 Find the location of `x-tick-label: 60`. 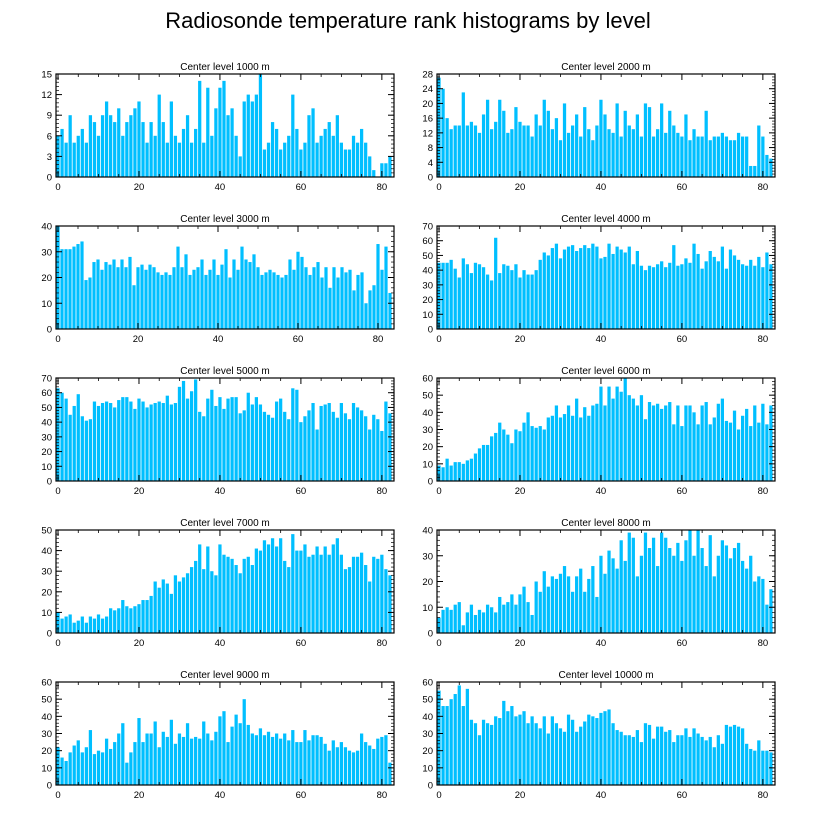

x-tick-label: 60 is located at coordinates (682, 491).